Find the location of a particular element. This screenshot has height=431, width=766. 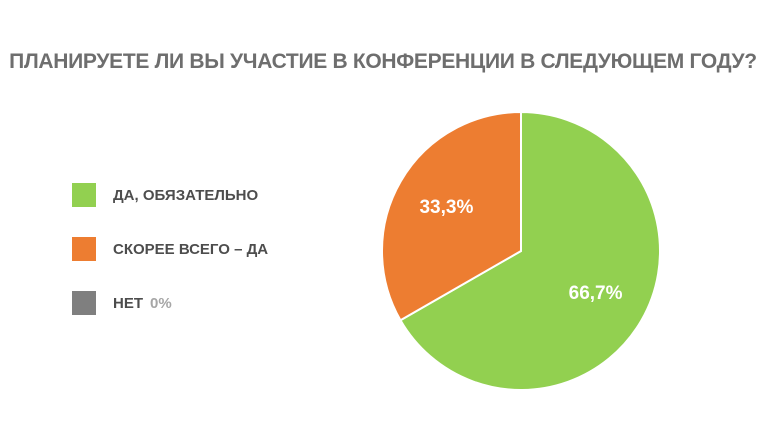

legend-swatch-likely-yes is located at coordinates (84, 249).